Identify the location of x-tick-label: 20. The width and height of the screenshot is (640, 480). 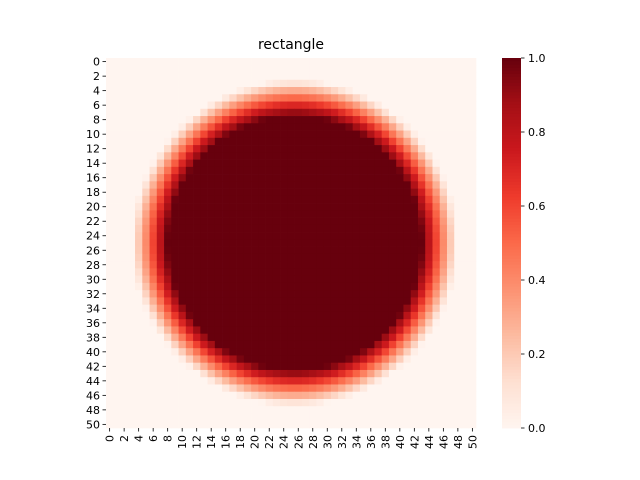
(255, 442).